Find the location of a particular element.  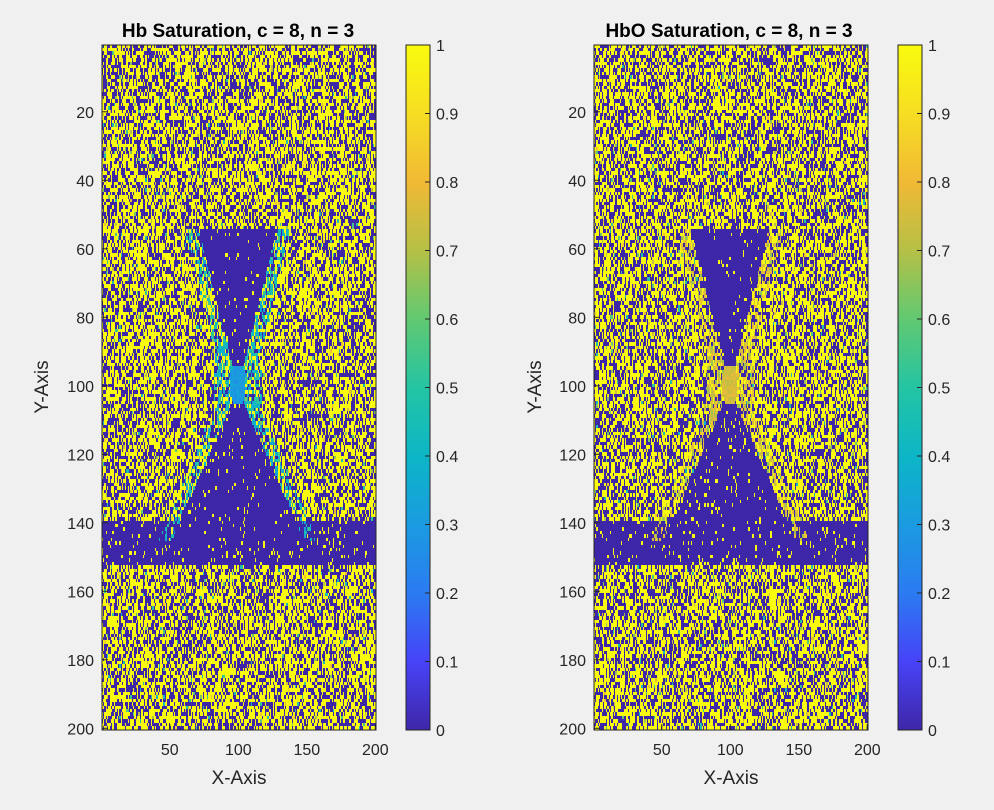

chart-title: Hb Saturation, c = 8, n = 3 is located at coordinates (238, 31).